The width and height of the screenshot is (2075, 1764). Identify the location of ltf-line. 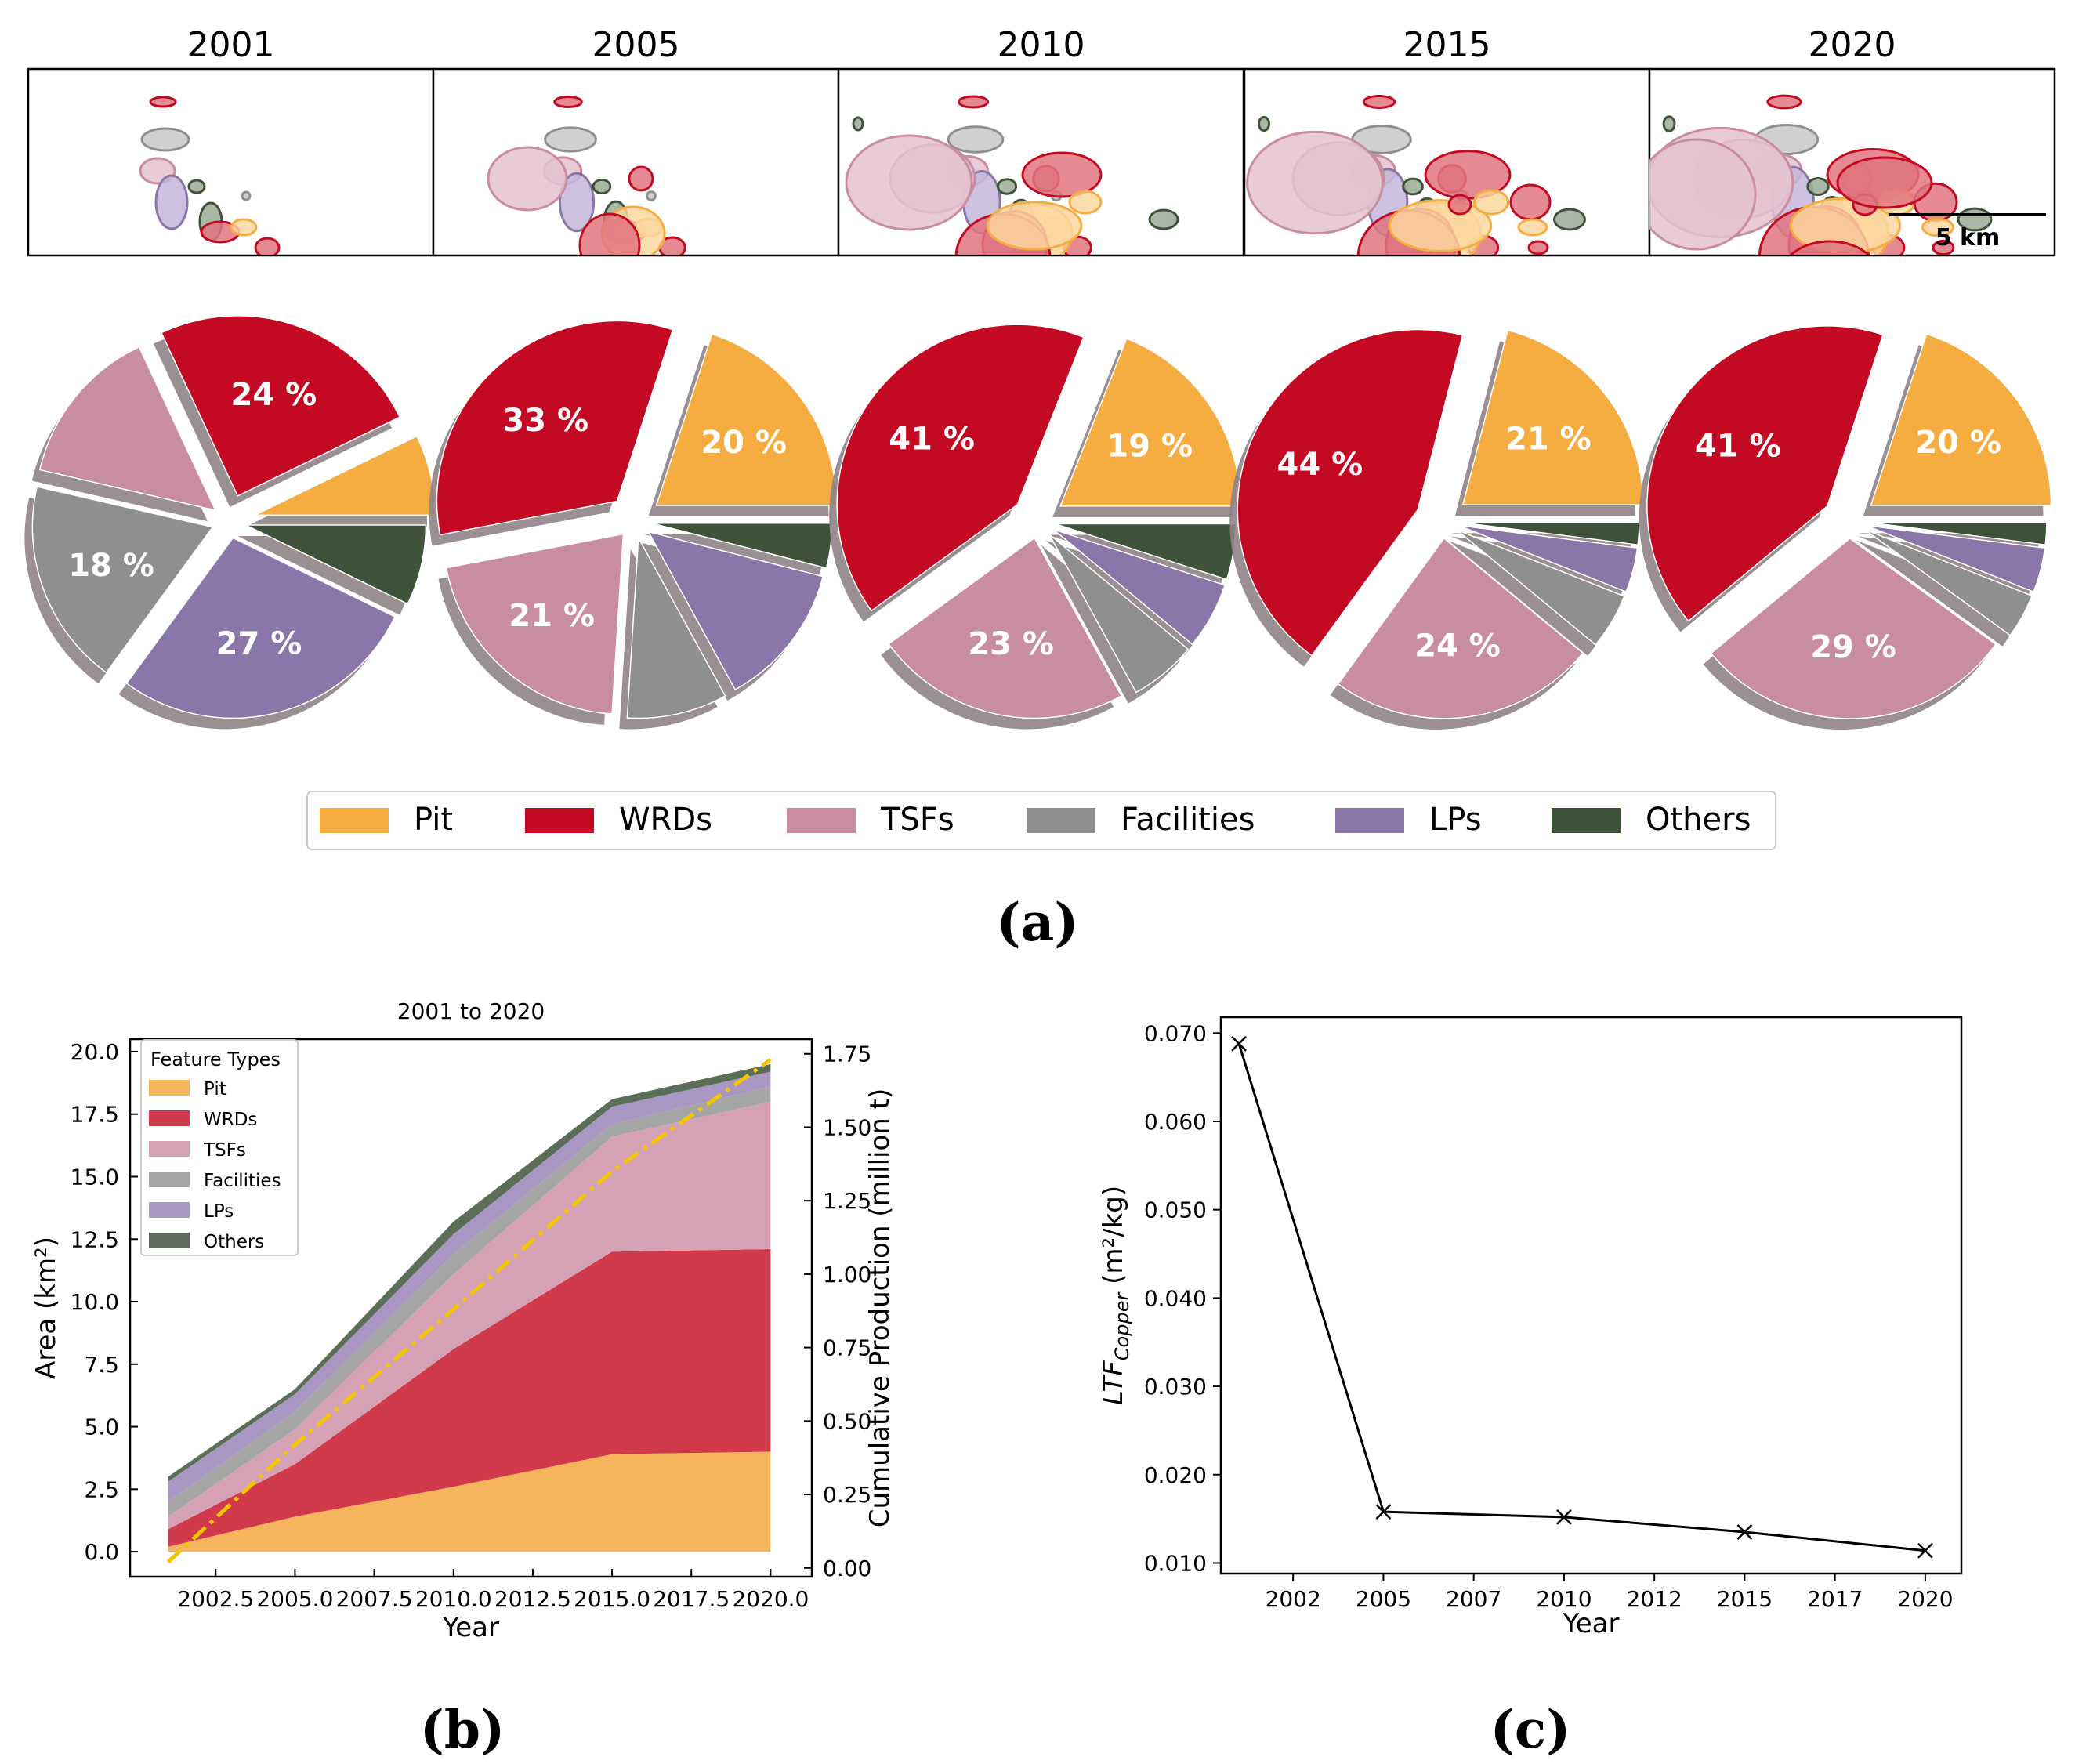
(1581, 1298).